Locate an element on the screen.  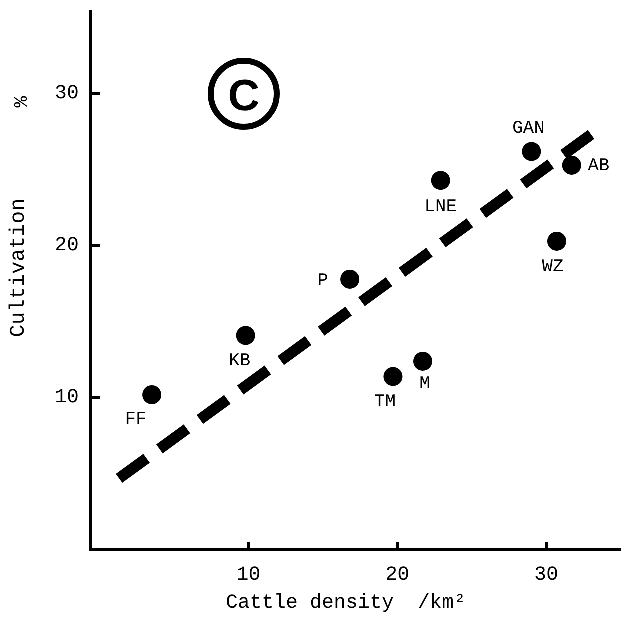
annotation: WZ is located at coordinates (553, 267).